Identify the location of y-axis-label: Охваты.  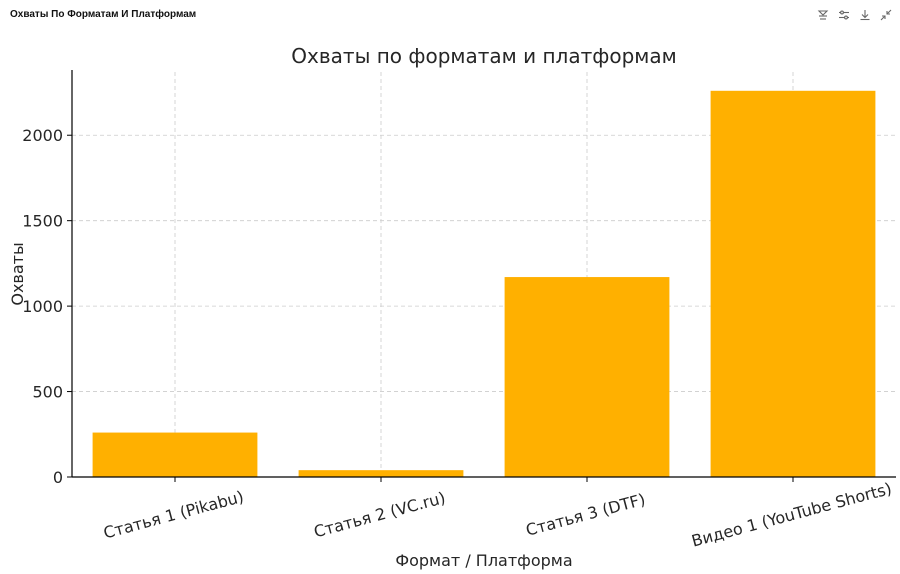
(17, 273).